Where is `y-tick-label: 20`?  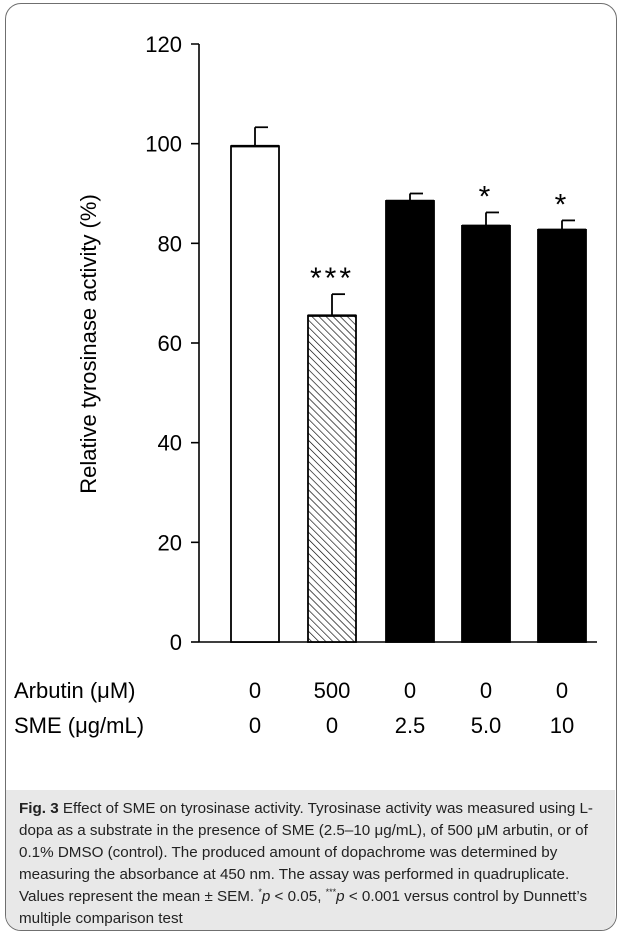
y-tick-label: 20 is located at coordinates (170, 542).